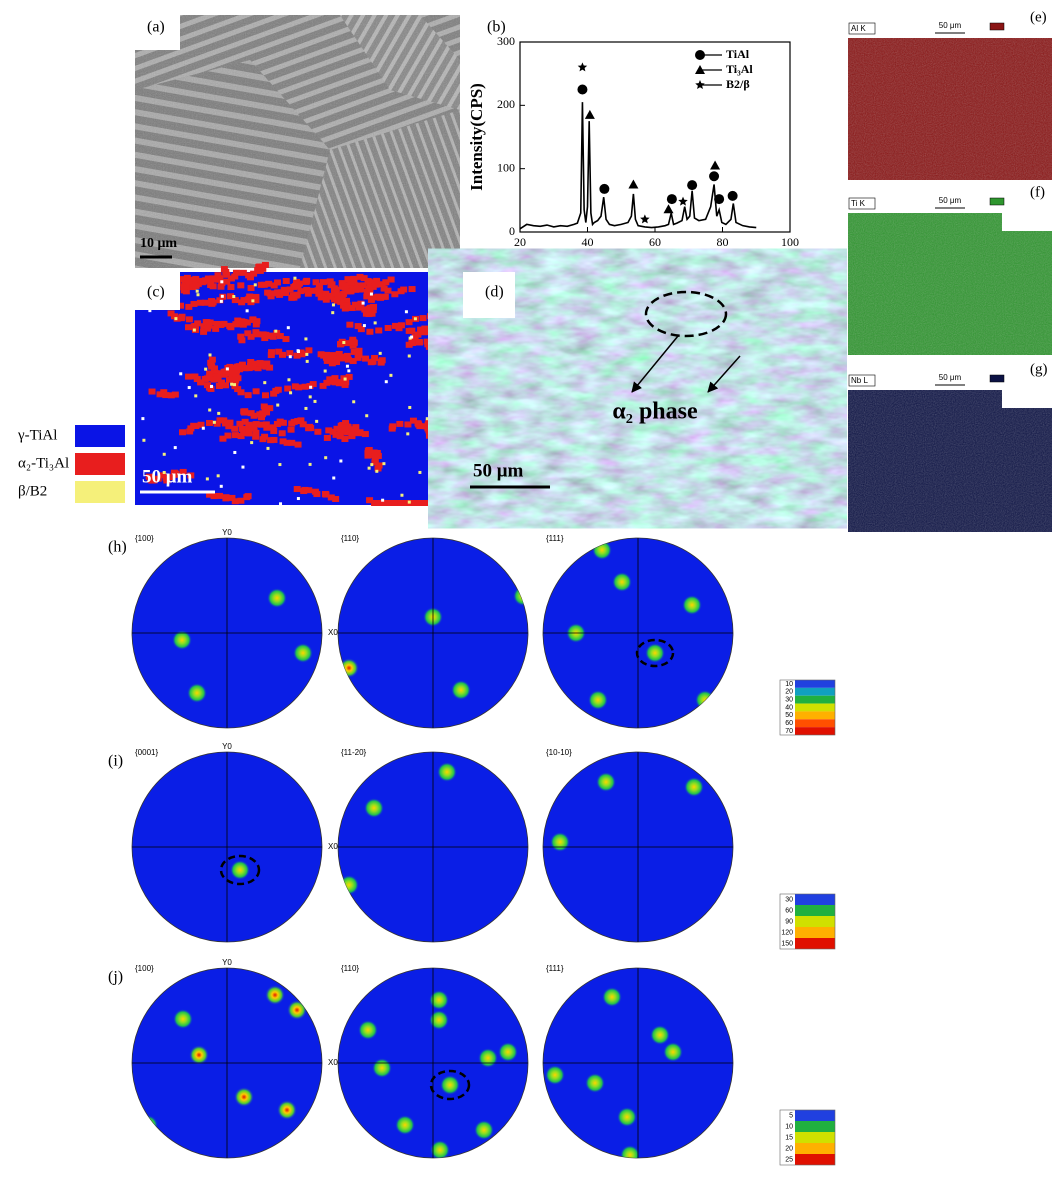  I want to click on notch, so click(1028, 399).